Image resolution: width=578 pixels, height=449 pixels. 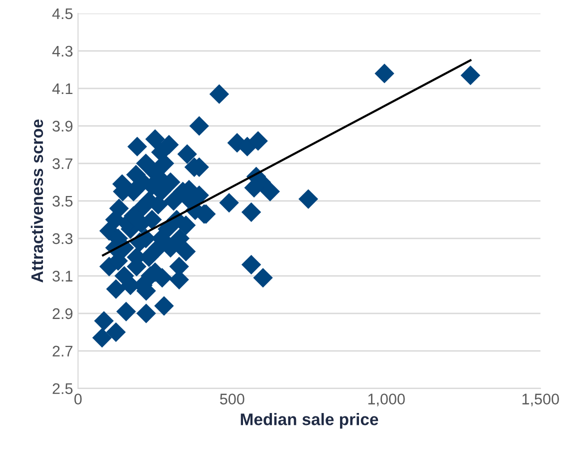 What do you see at coordinates (309, 421) in the screenshot?
I see `x-axis-title: Median sale price` at bounding box center [309, 421].